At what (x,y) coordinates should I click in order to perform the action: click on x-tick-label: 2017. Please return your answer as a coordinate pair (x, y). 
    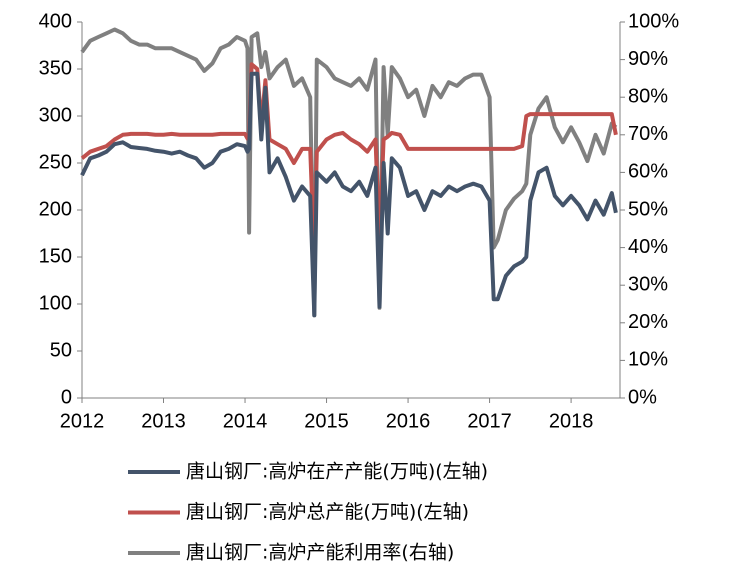
    Looking at the image, I should click on (489, 421).